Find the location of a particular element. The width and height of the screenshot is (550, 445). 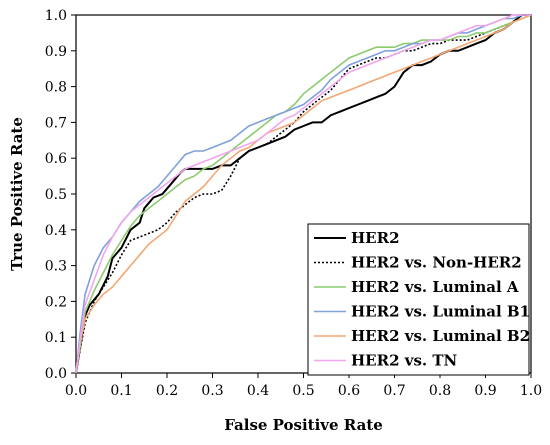

y-tick-label: 0.4 is located at coordinates (56, 231).